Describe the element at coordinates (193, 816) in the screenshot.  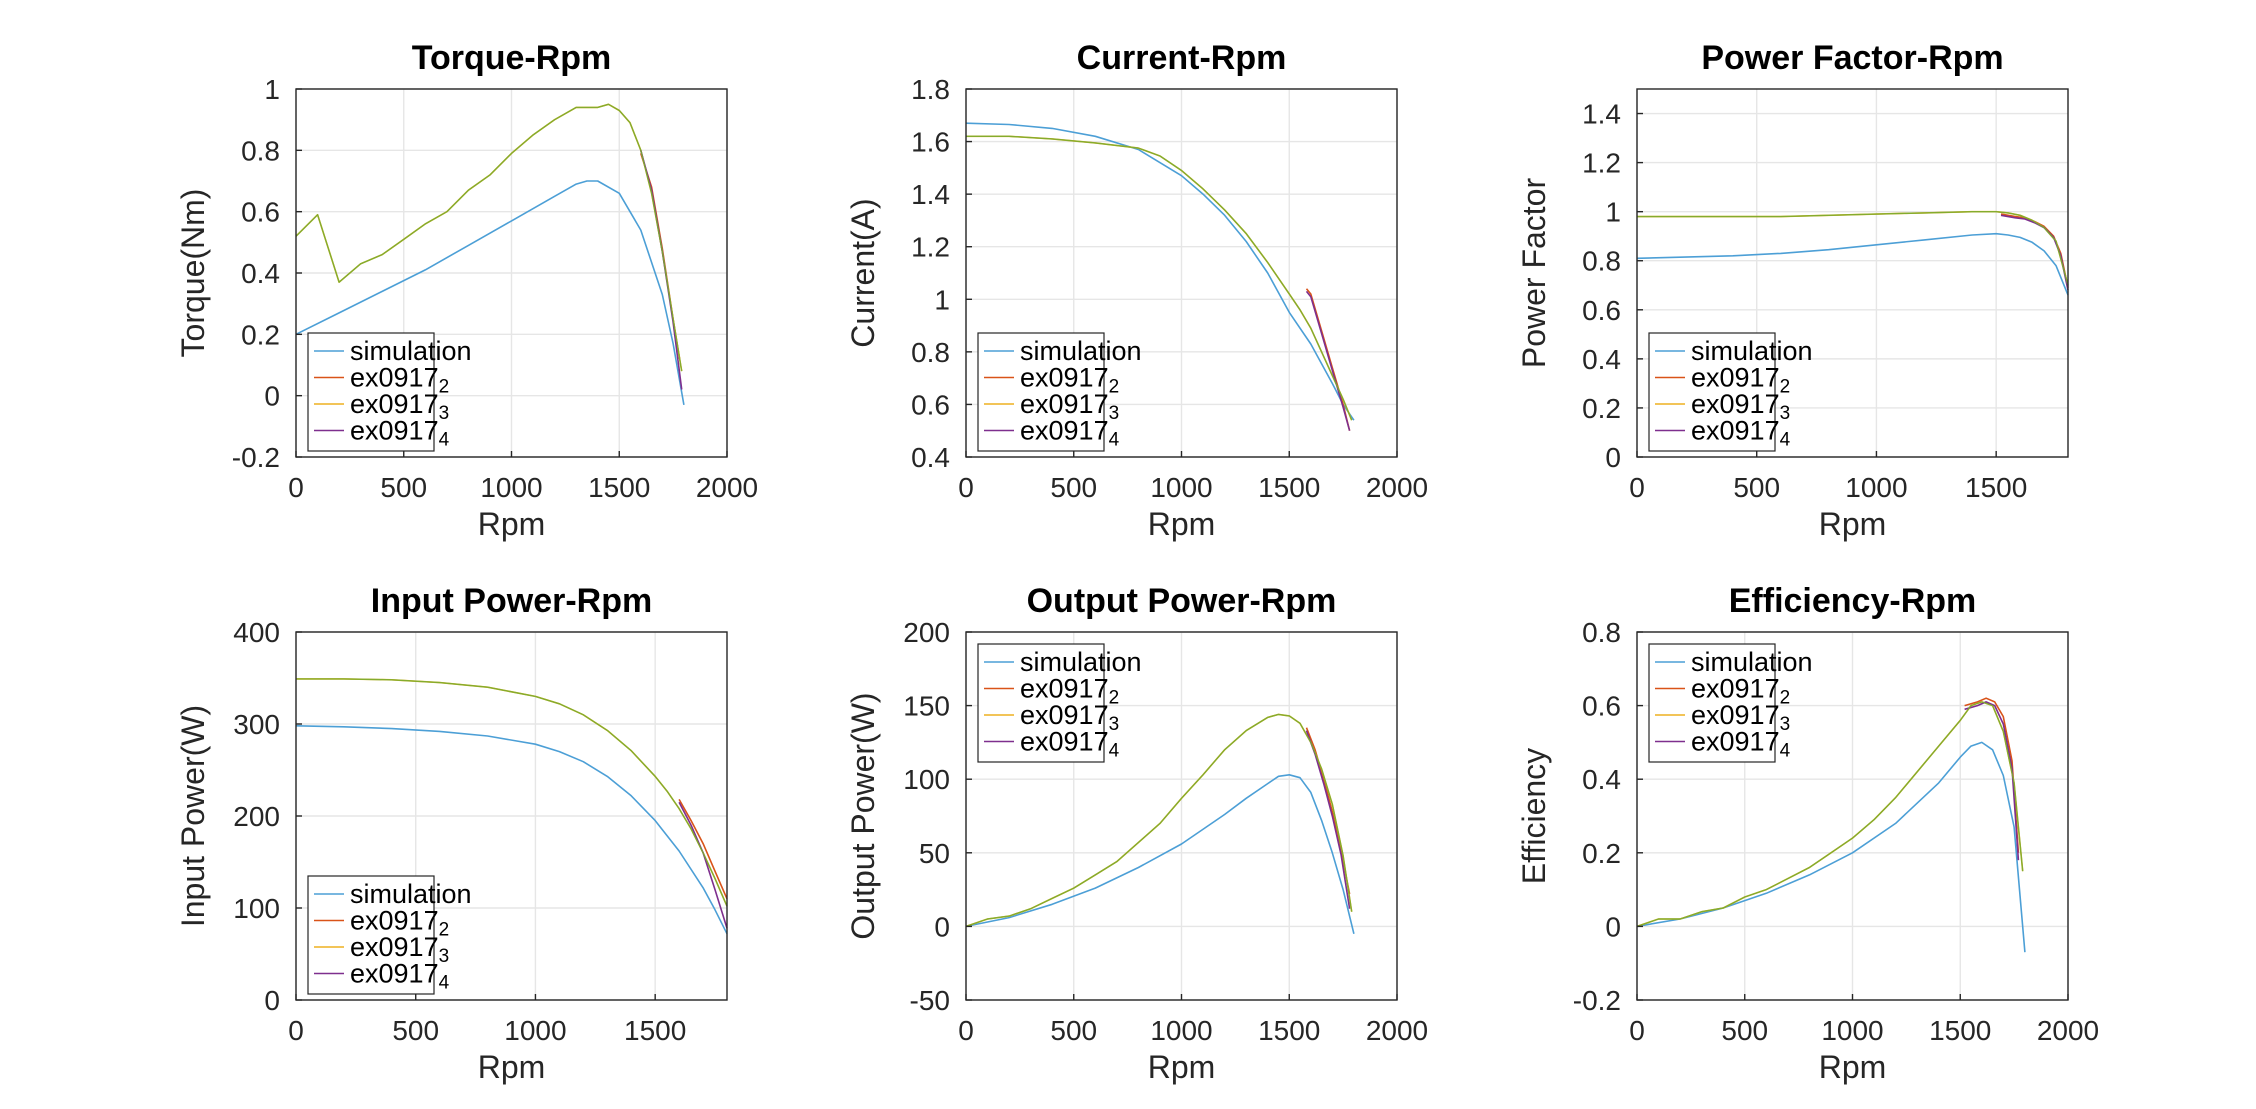
I see `y-axis-label: Input Power(W)` at that location.